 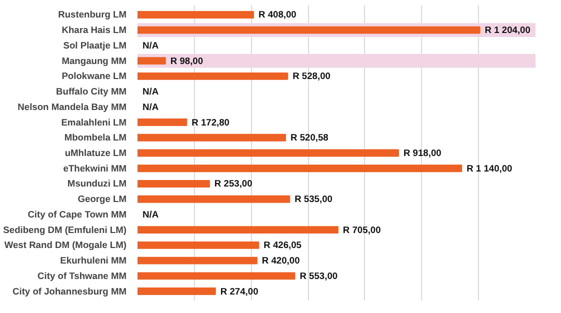 What do you see at coordinates (239, 291) in the screenshot?
I see `data-label: R 274,00` at bounding box center [239, 291].